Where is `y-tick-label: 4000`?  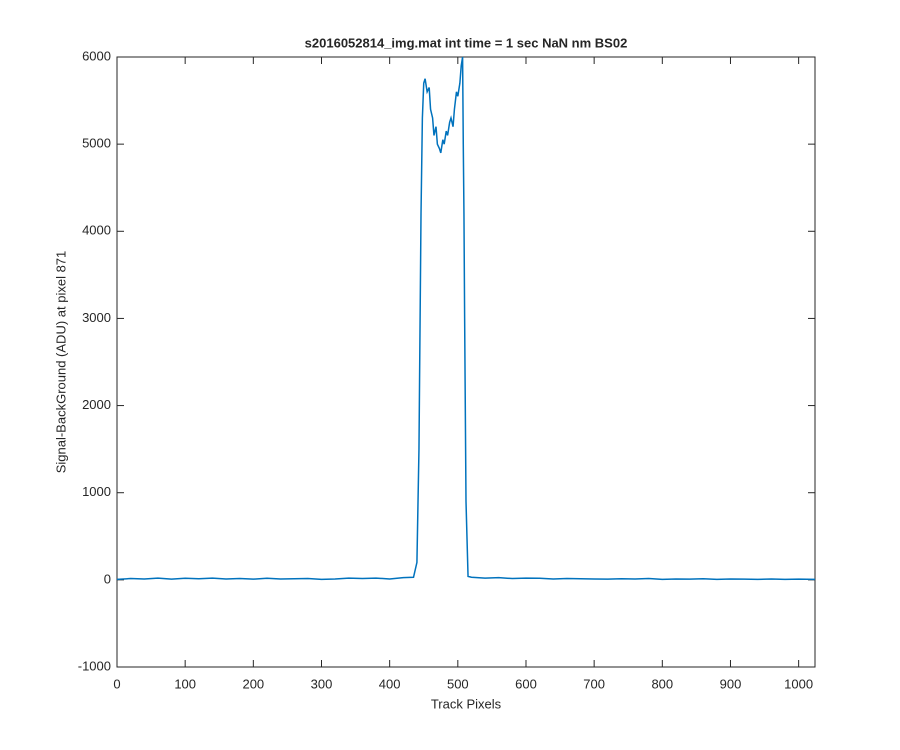 y-tick-label: 4000 is located at coordinates (96, 230).